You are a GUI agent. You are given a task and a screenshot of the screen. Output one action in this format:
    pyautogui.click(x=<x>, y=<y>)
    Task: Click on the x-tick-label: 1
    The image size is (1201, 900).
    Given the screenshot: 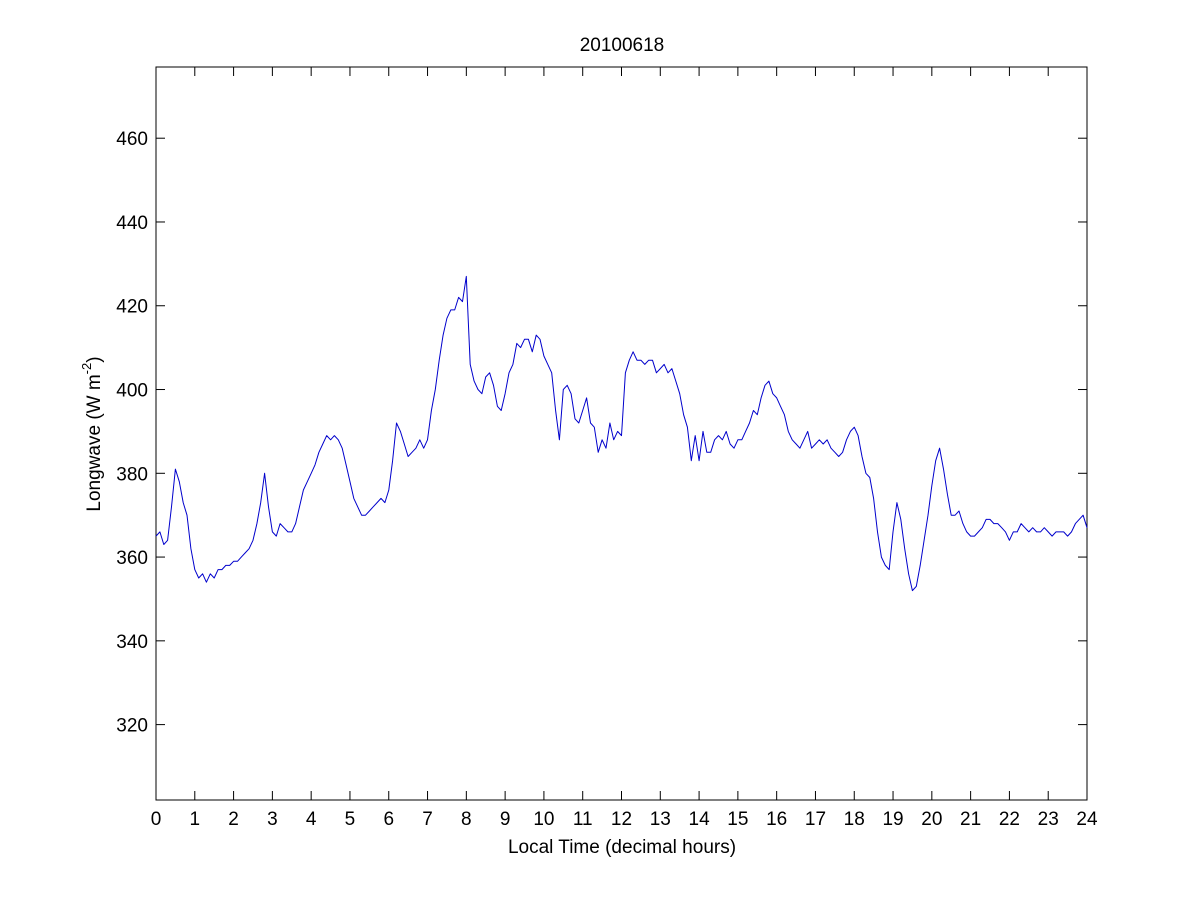 What is the action you would take?
    pyautogui.click(x=195, y=819)
    